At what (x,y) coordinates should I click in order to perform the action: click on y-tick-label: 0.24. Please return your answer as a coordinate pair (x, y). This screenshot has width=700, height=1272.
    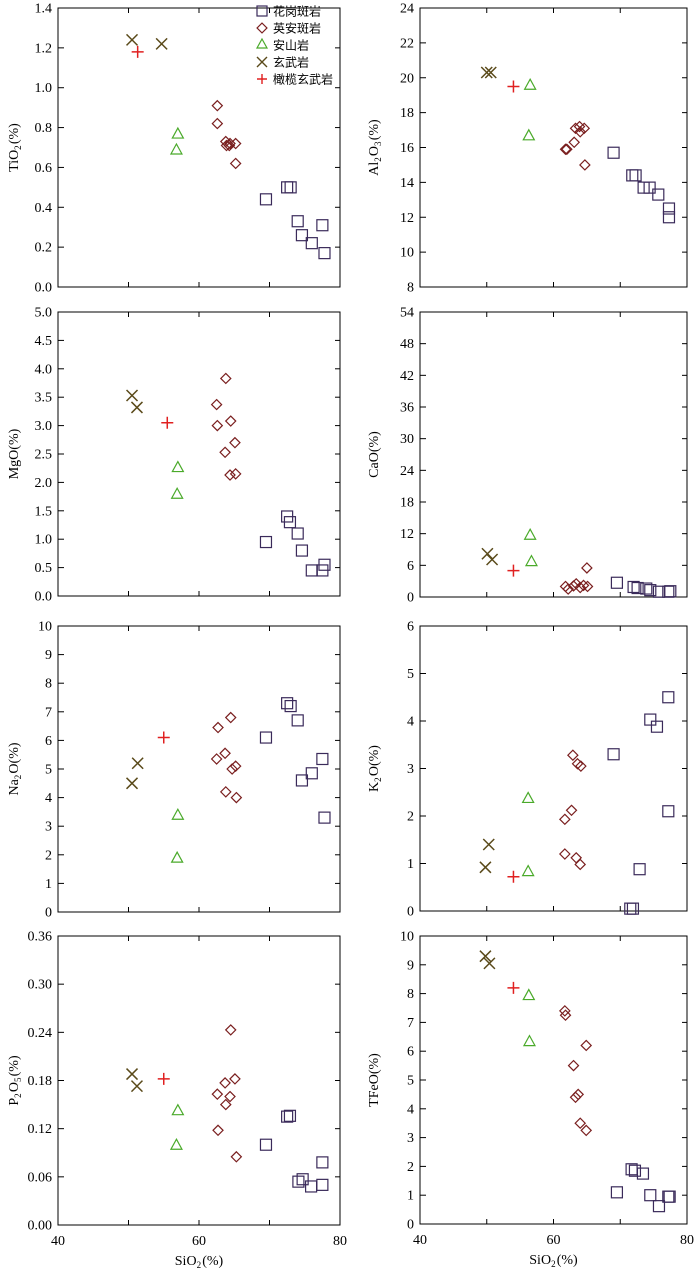
    Looking at the image, I should click on (40, 1033).